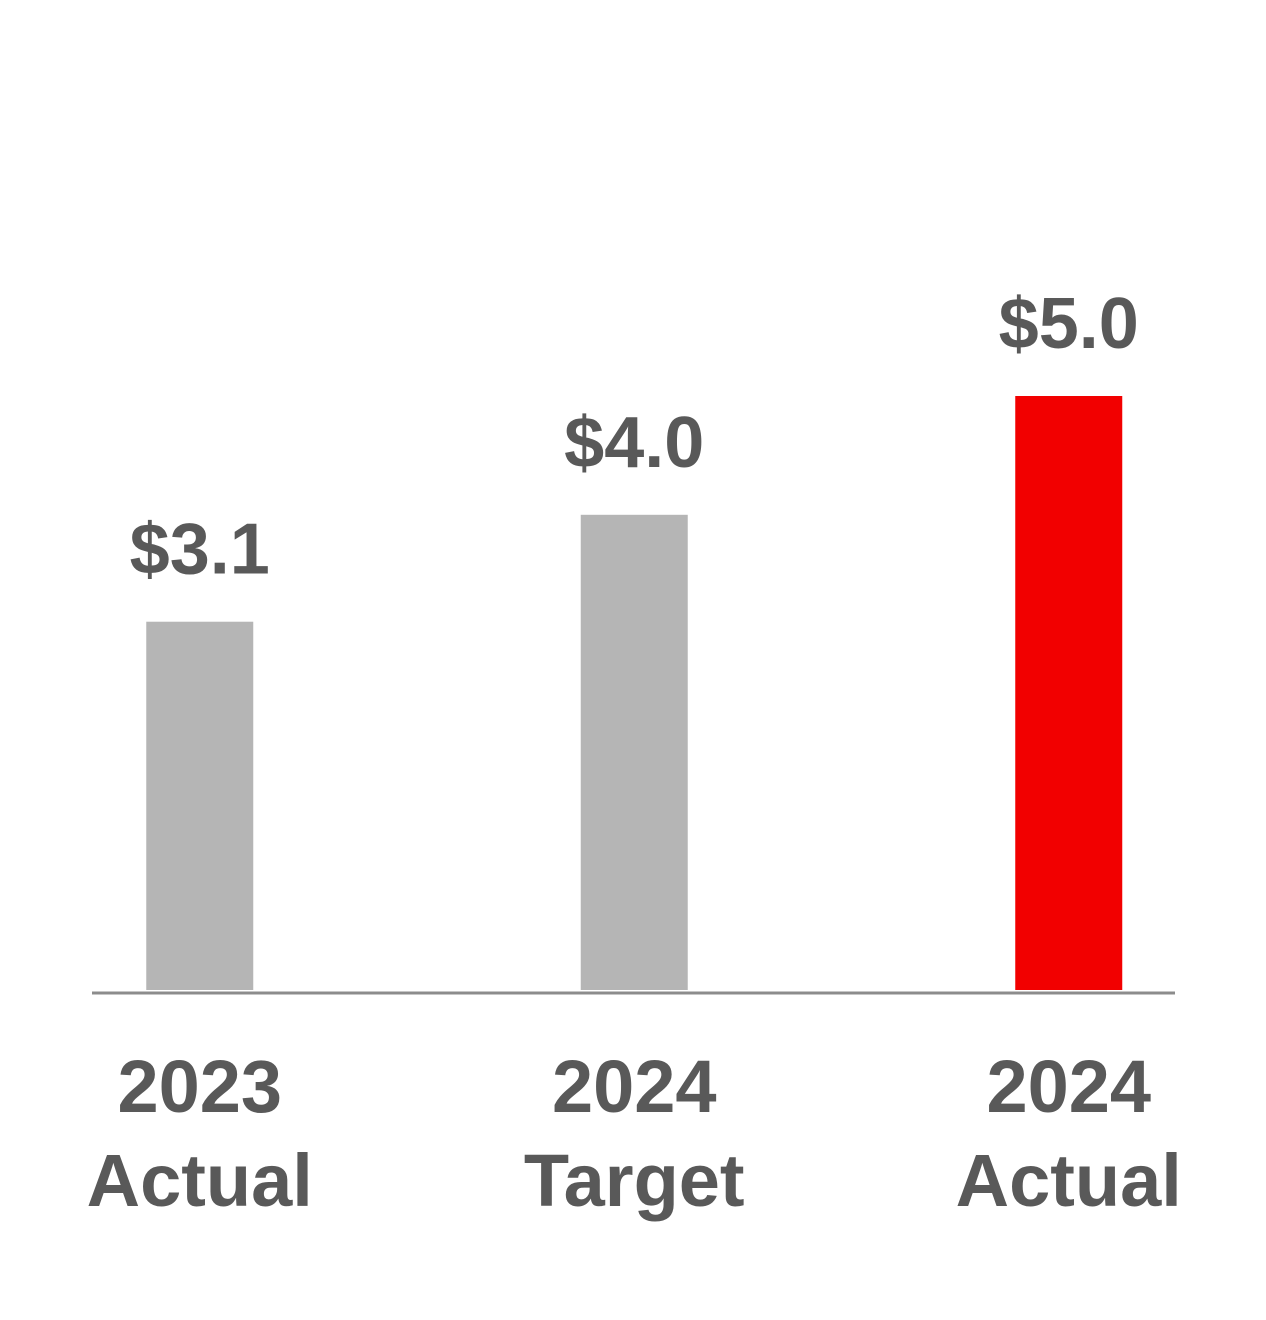  I want to click on x-tick-label: 2024 Target, so click(634, 1133).